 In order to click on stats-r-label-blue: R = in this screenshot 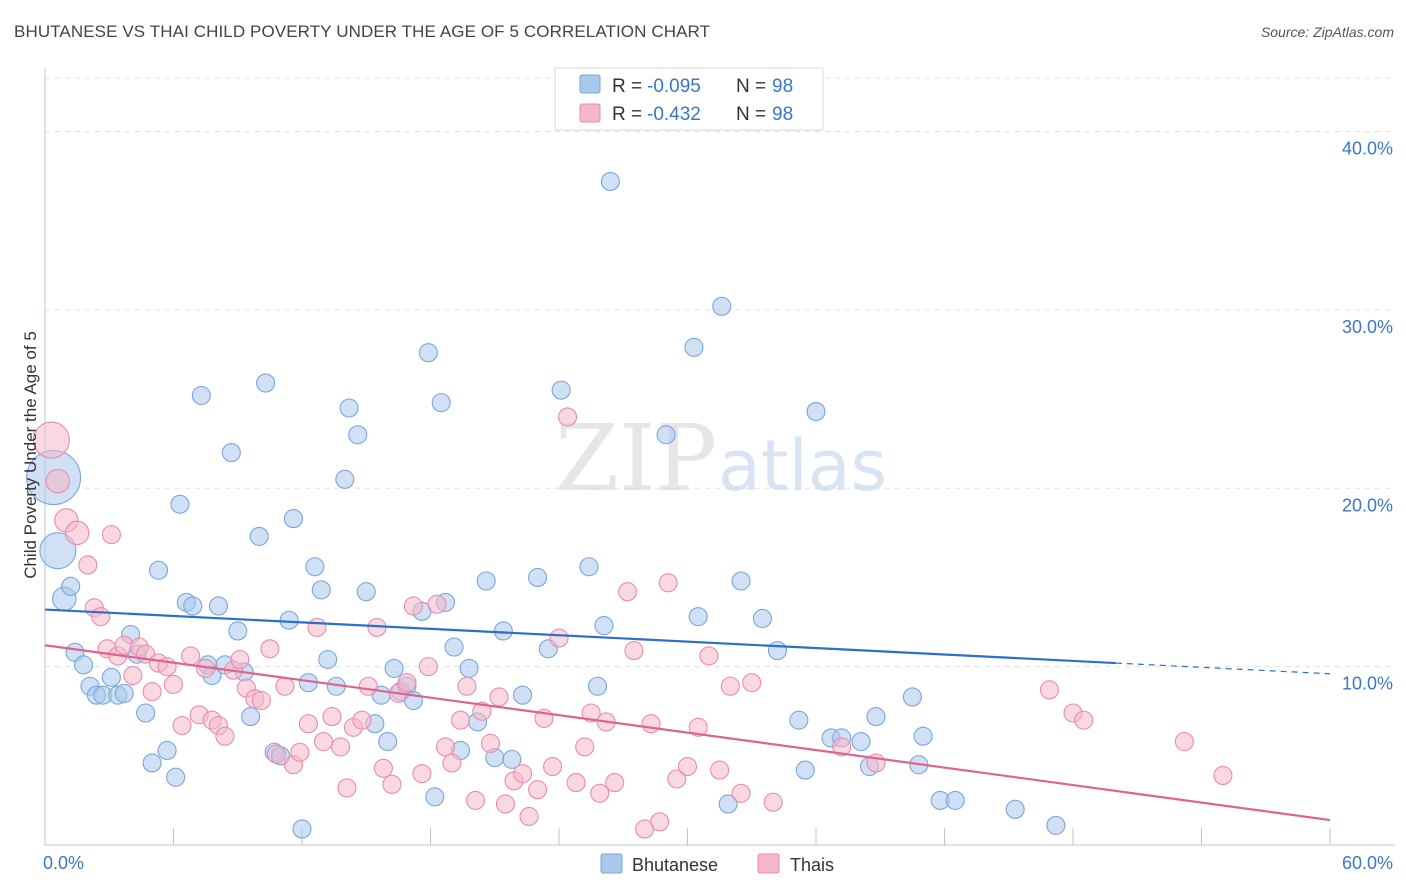, I will do `click(627, 86)`.